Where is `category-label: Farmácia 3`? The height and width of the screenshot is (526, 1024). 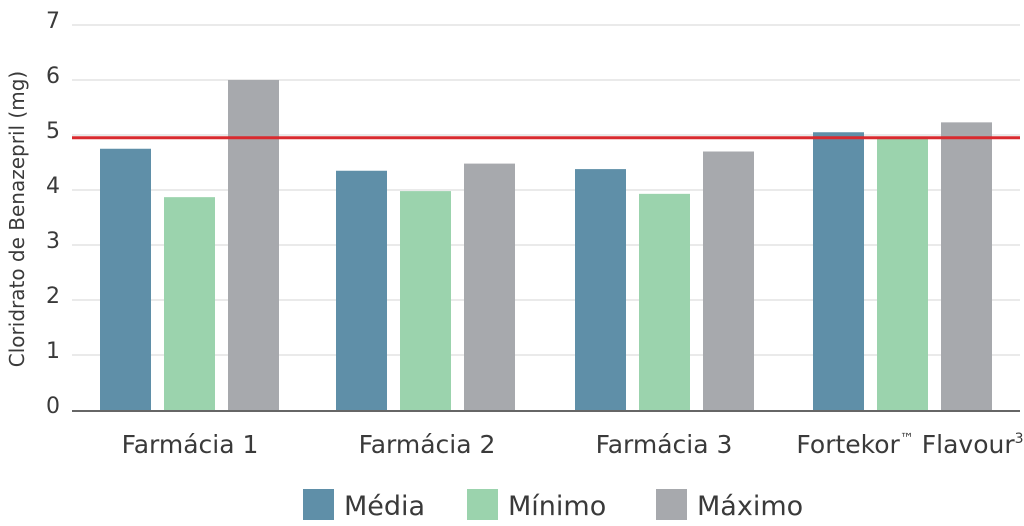
category-label: Farmácia 3 is located at coordinates (664, 444).